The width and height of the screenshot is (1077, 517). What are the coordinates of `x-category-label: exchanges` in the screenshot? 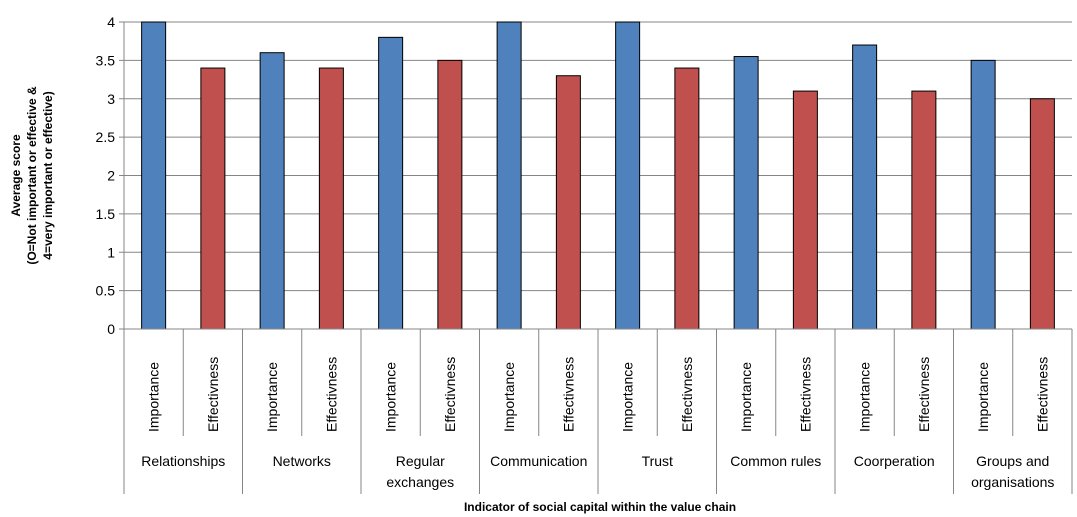 It's located at (420, 482).